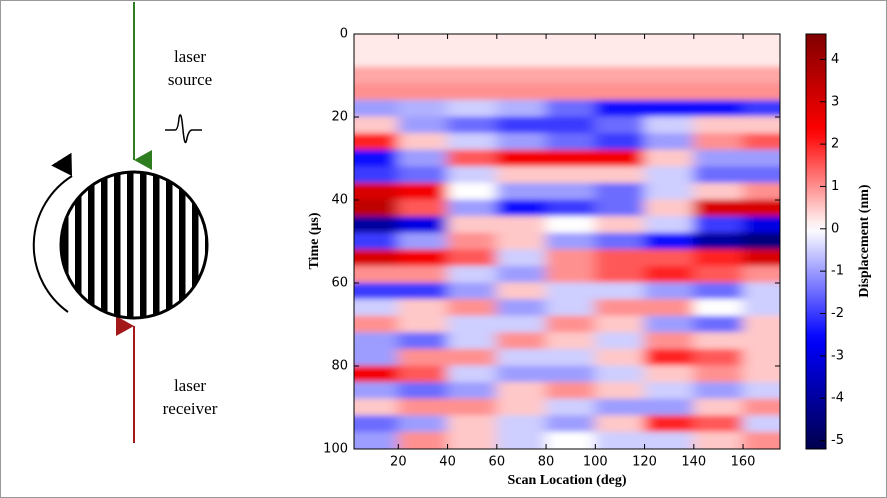  Describe the element at coordinates (190, 79) in the screenshot. I see `source-label: source` at that location.